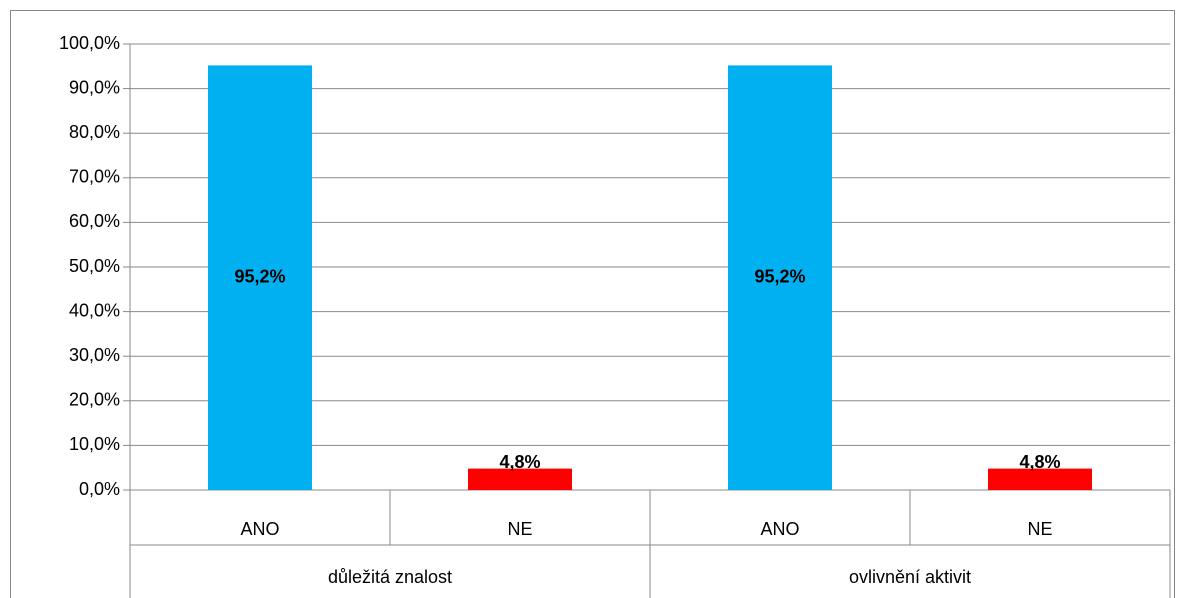  What do you see at coordinates (94, 355) in the screenshot?
I see `y-tick-label: 30,0%` at bounding box center [94, 355].